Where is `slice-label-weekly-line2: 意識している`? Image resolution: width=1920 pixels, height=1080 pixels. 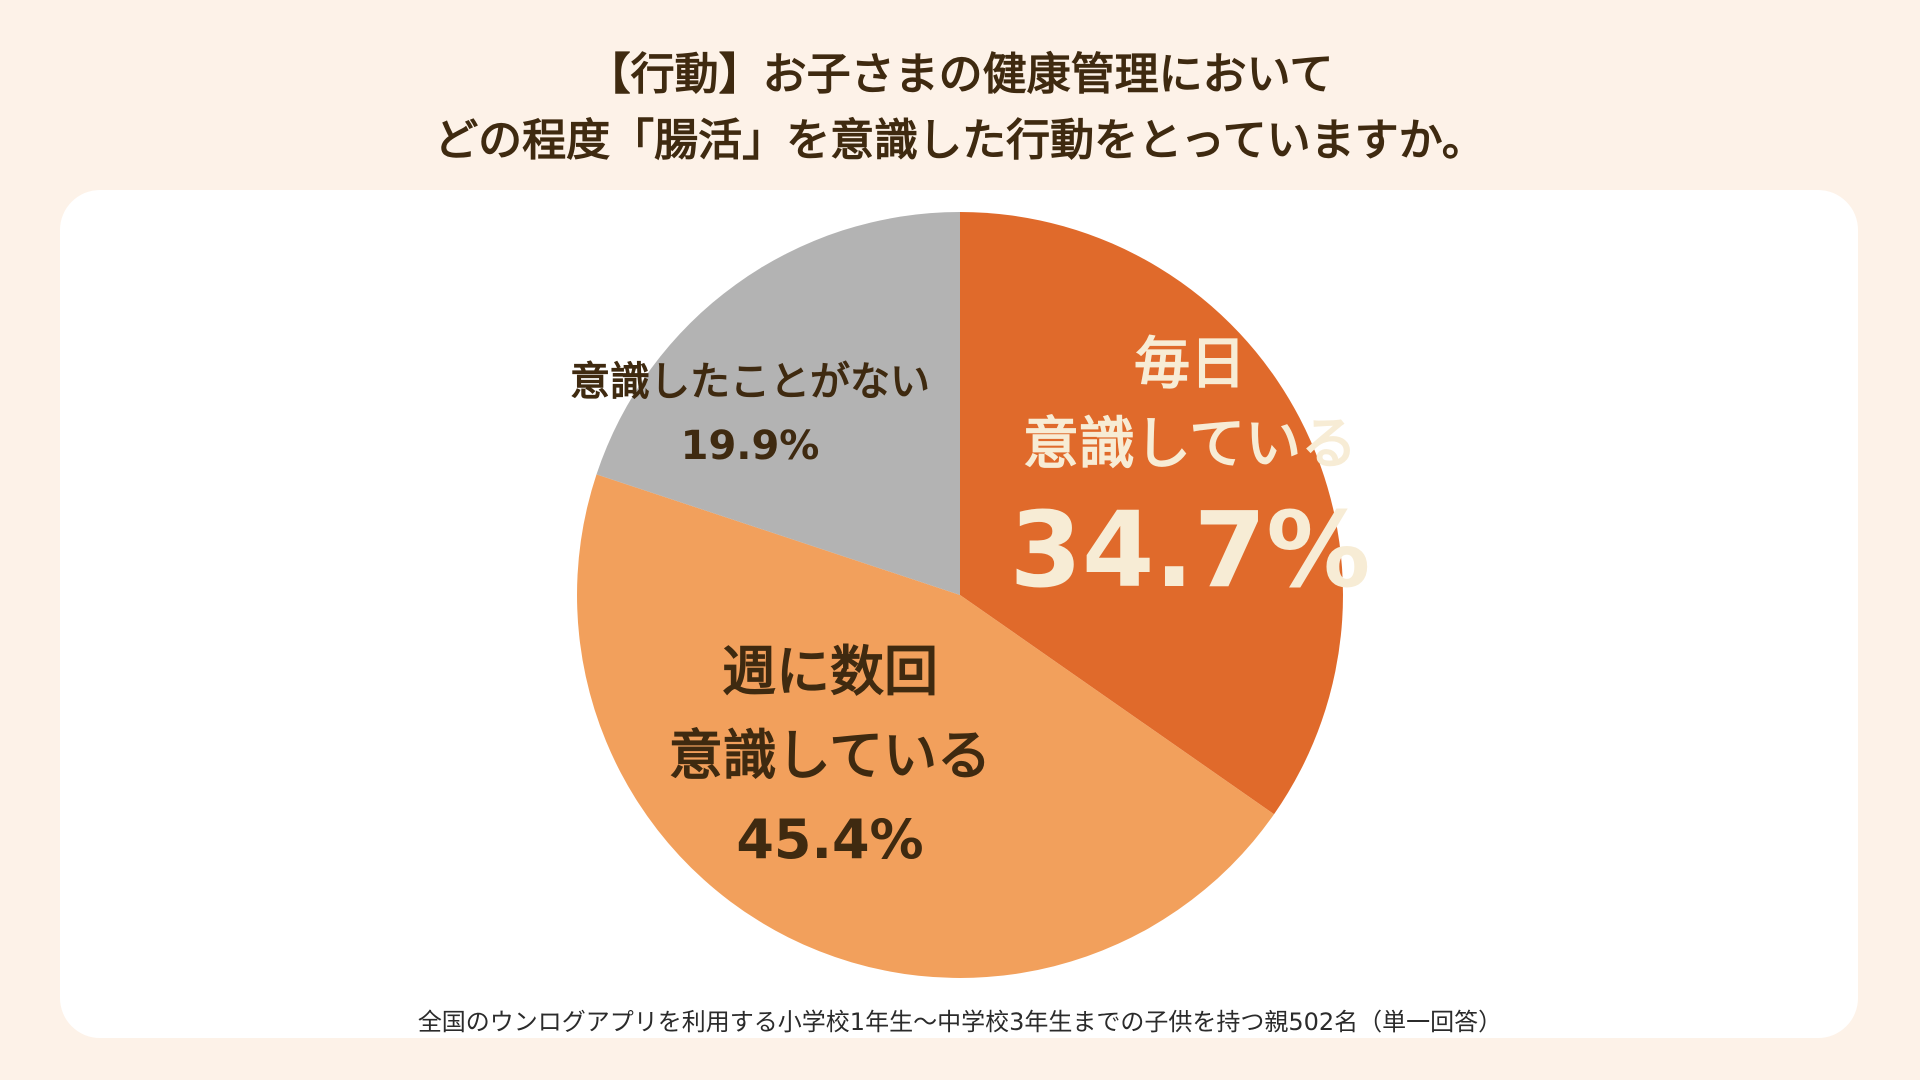 slice-label-weekly-line2: 意識している is located at coordinates (830, 755).